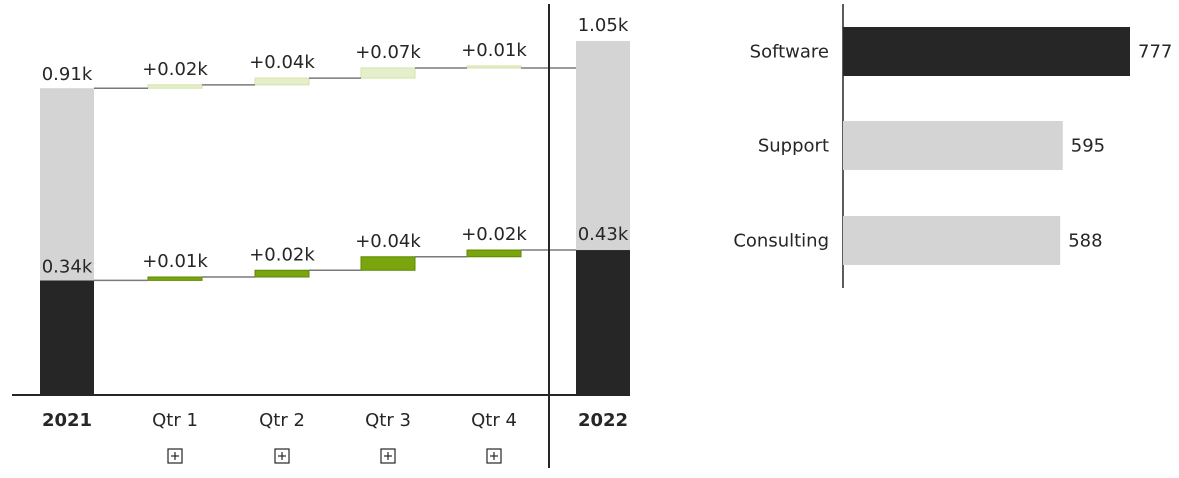 Image resolution: width=1179 pixels, height=478 pixels. Describe the element at coordinates (175, 69) in the screenshot. I see `delta-label-upper-1: +0.02k` at that location.